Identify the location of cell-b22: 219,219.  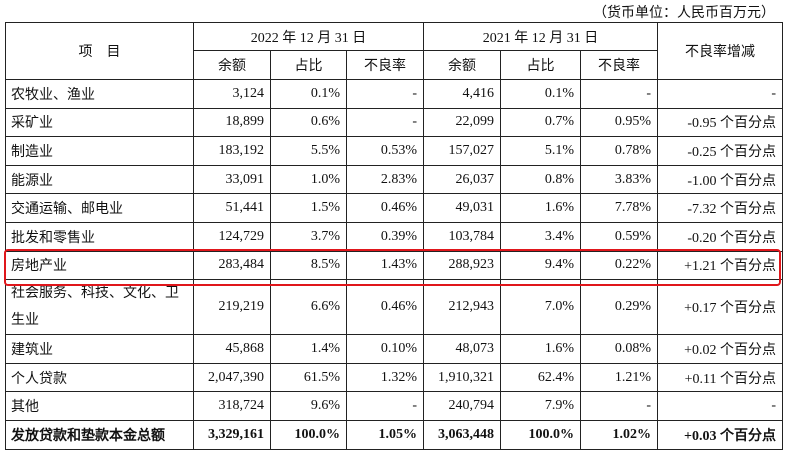
(232, 307).